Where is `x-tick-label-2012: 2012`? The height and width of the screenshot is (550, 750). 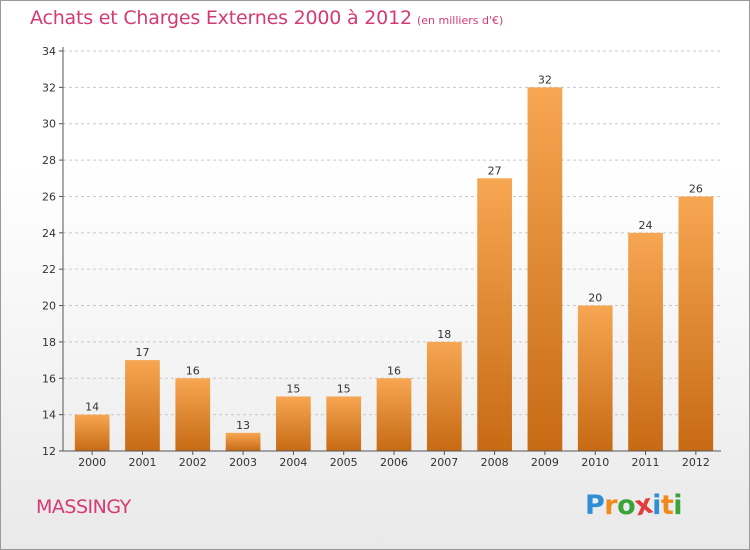
x-tick-label-2012: 2012 is located at coordinates (696, 462).